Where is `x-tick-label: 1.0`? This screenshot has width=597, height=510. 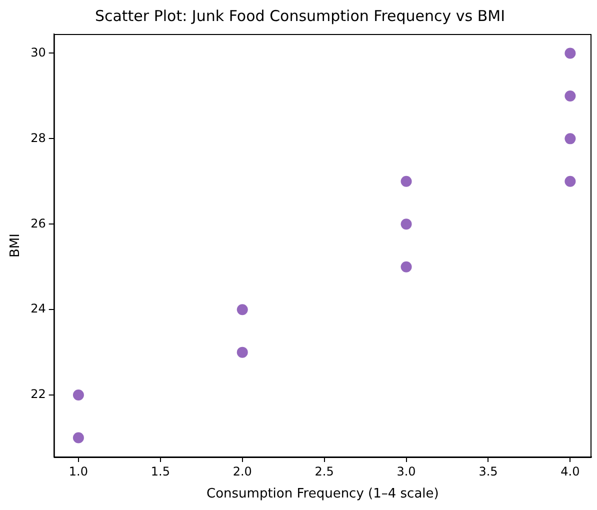 x-tick-label: 1.0 is located at coordinates (78, 471).